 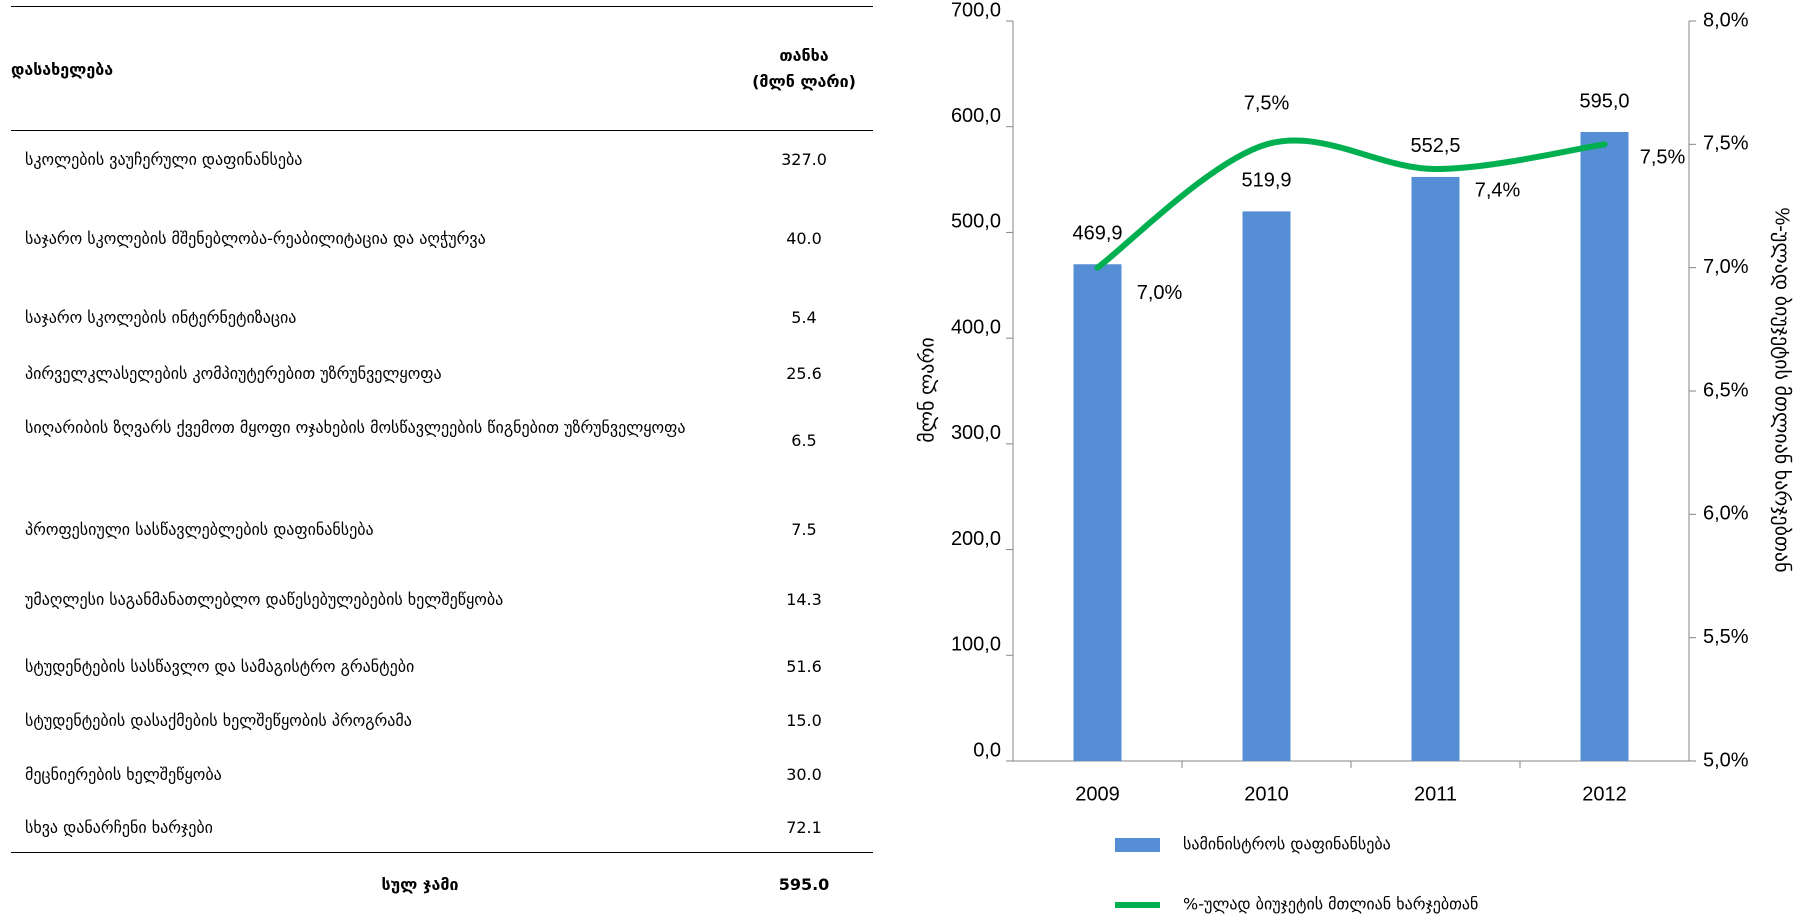 I want to click on header-amount: თანხა, so click(x=804, y=55).